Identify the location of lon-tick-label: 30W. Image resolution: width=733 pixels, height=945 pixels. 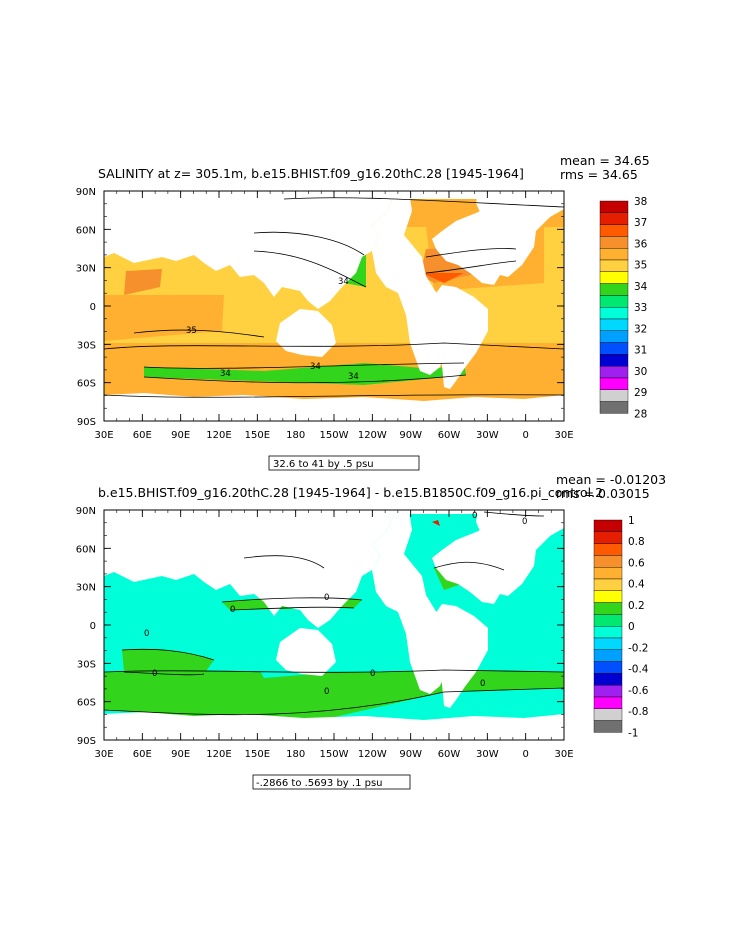
(487, 754).